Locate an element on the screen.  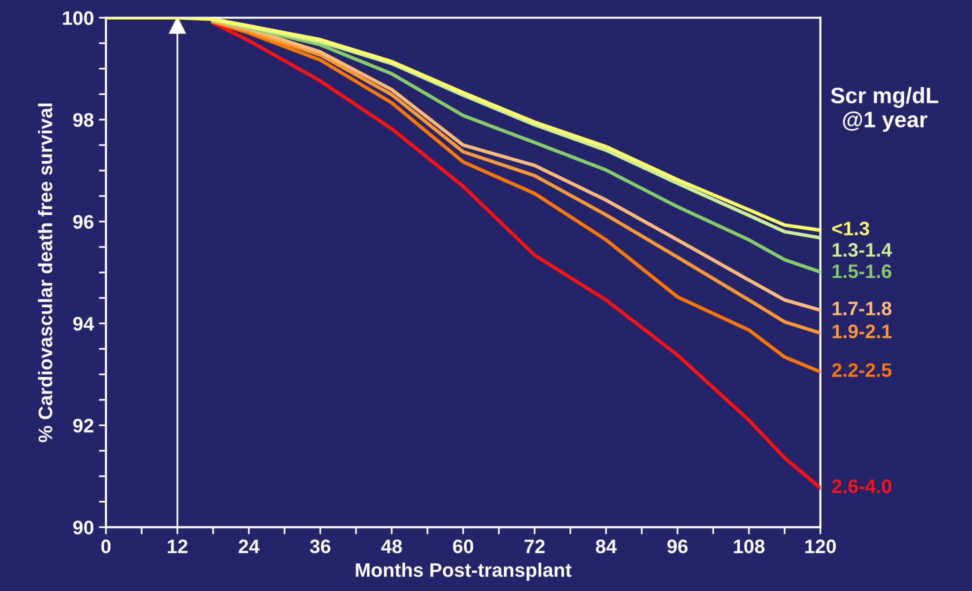
x-tick-label: 0 is located at coordinates (106, 546).